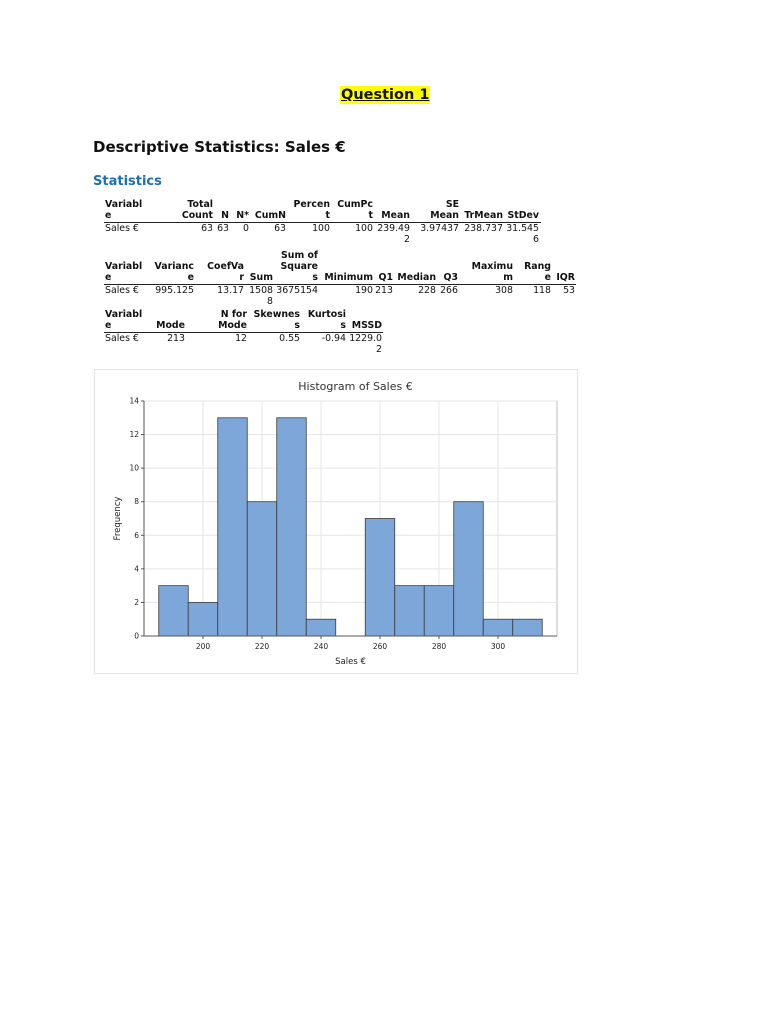 This screenshot has width=768, height=1024. I want to click on table-cell: 266, so click(418, 290).